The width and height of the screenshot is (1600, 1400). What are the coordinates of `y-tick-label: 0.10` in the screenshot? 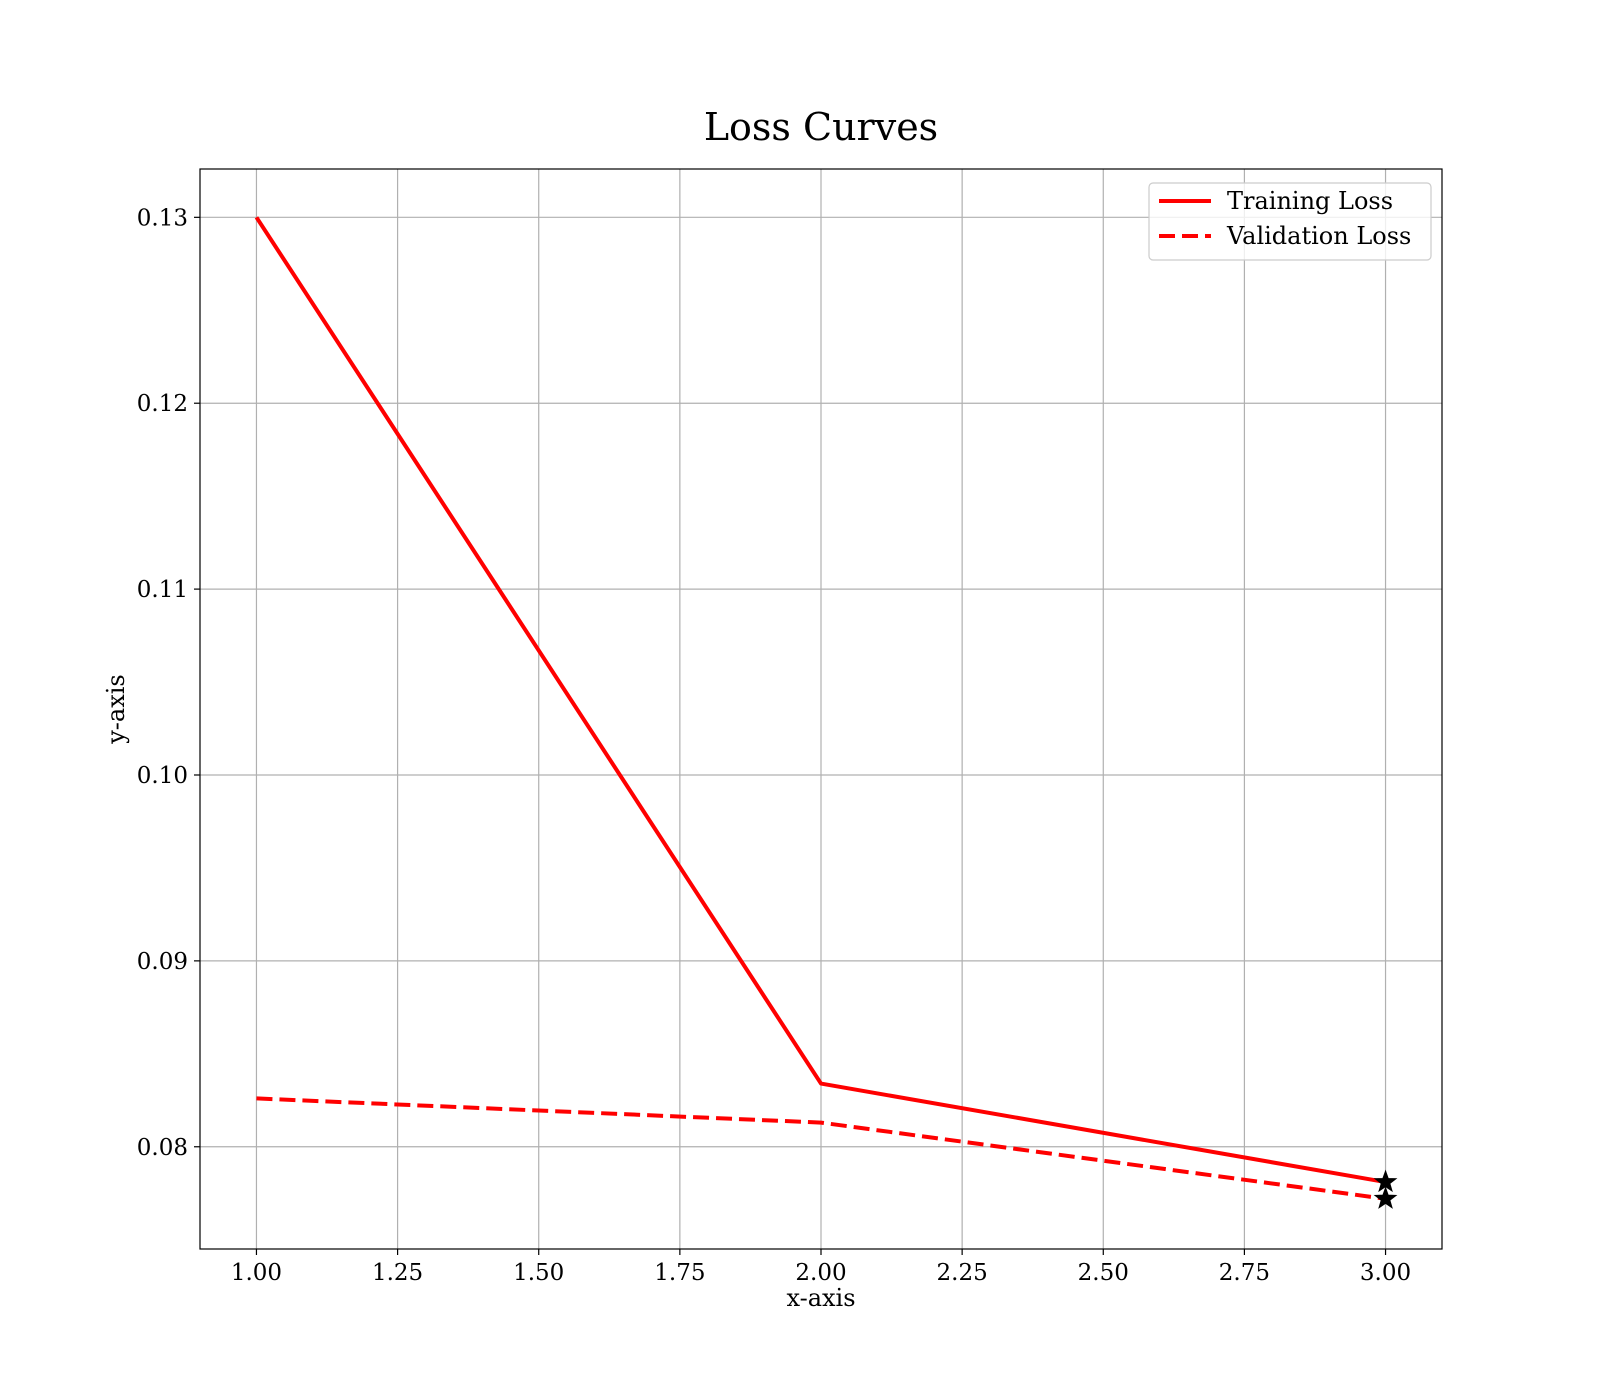 It's located at (162, 776).